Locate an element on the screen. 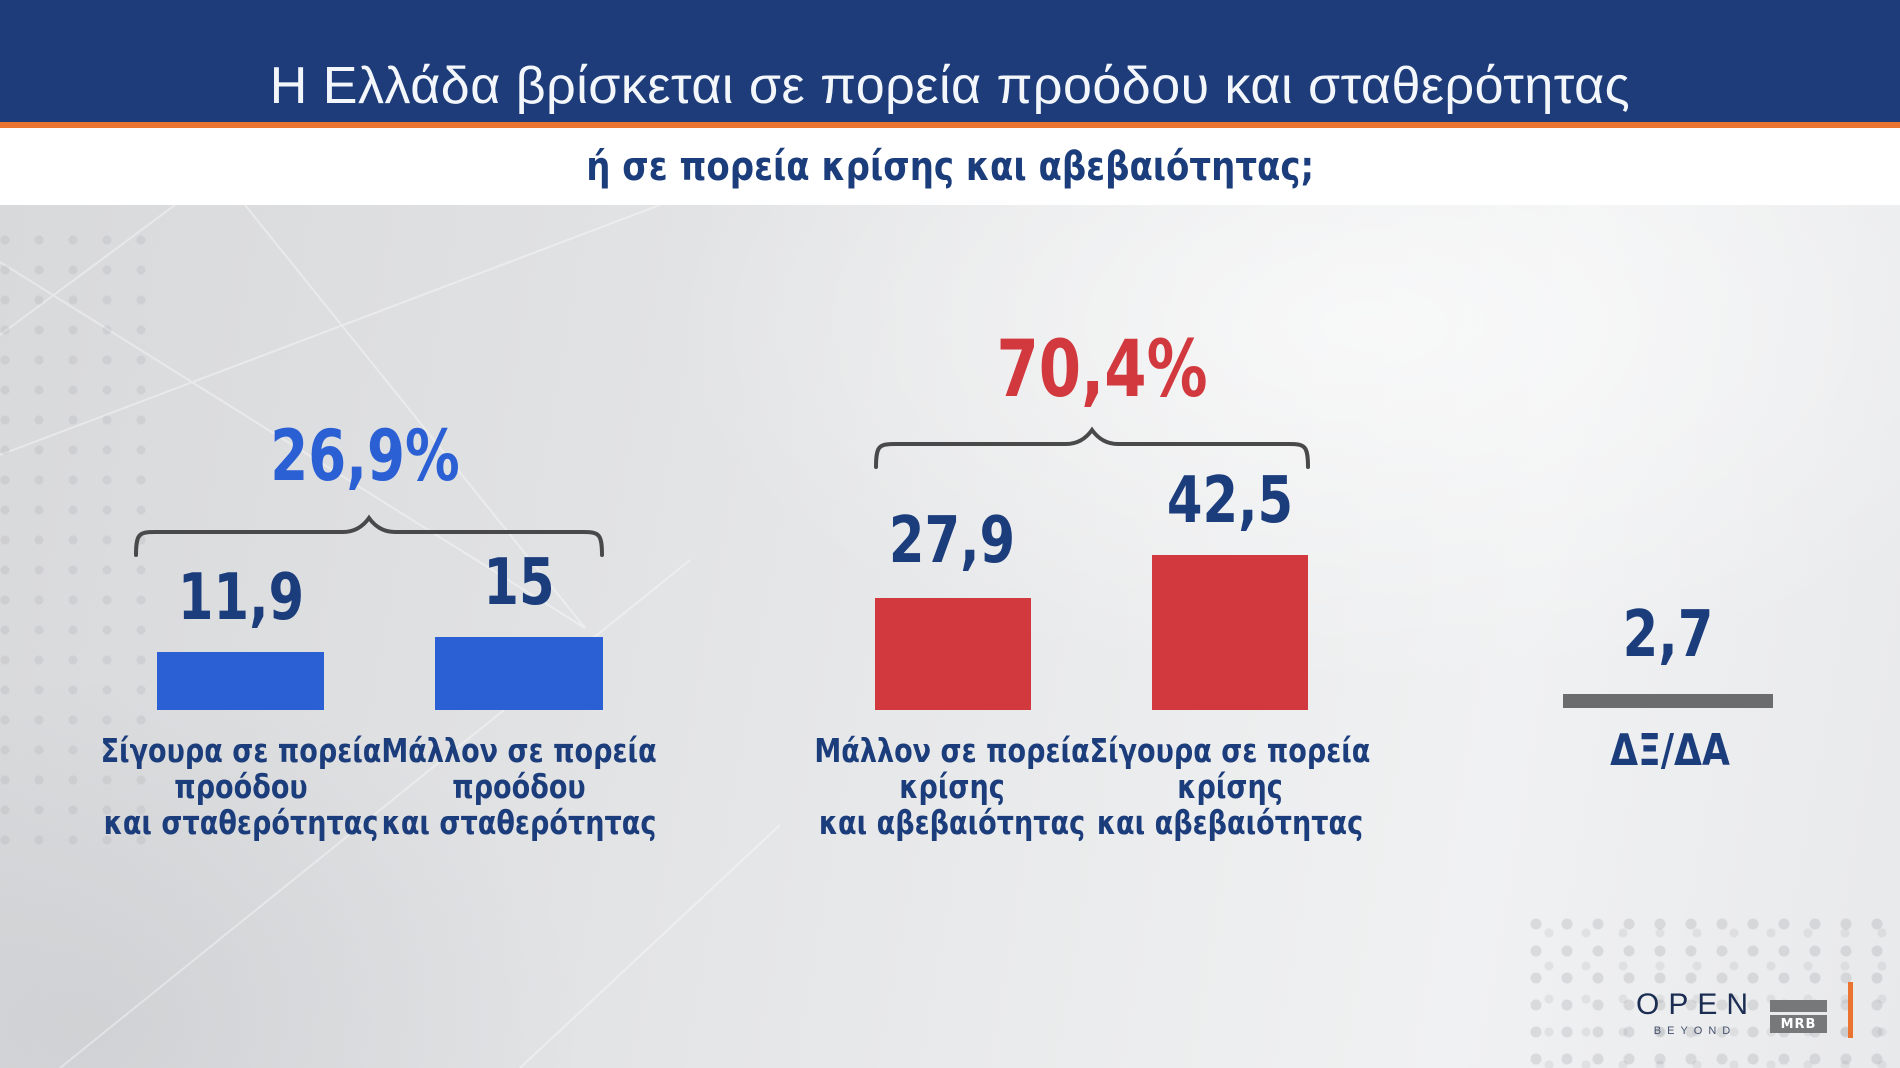 The image size is (1900, 1068). bar-dont-know is located at coordinates (1668, 701).